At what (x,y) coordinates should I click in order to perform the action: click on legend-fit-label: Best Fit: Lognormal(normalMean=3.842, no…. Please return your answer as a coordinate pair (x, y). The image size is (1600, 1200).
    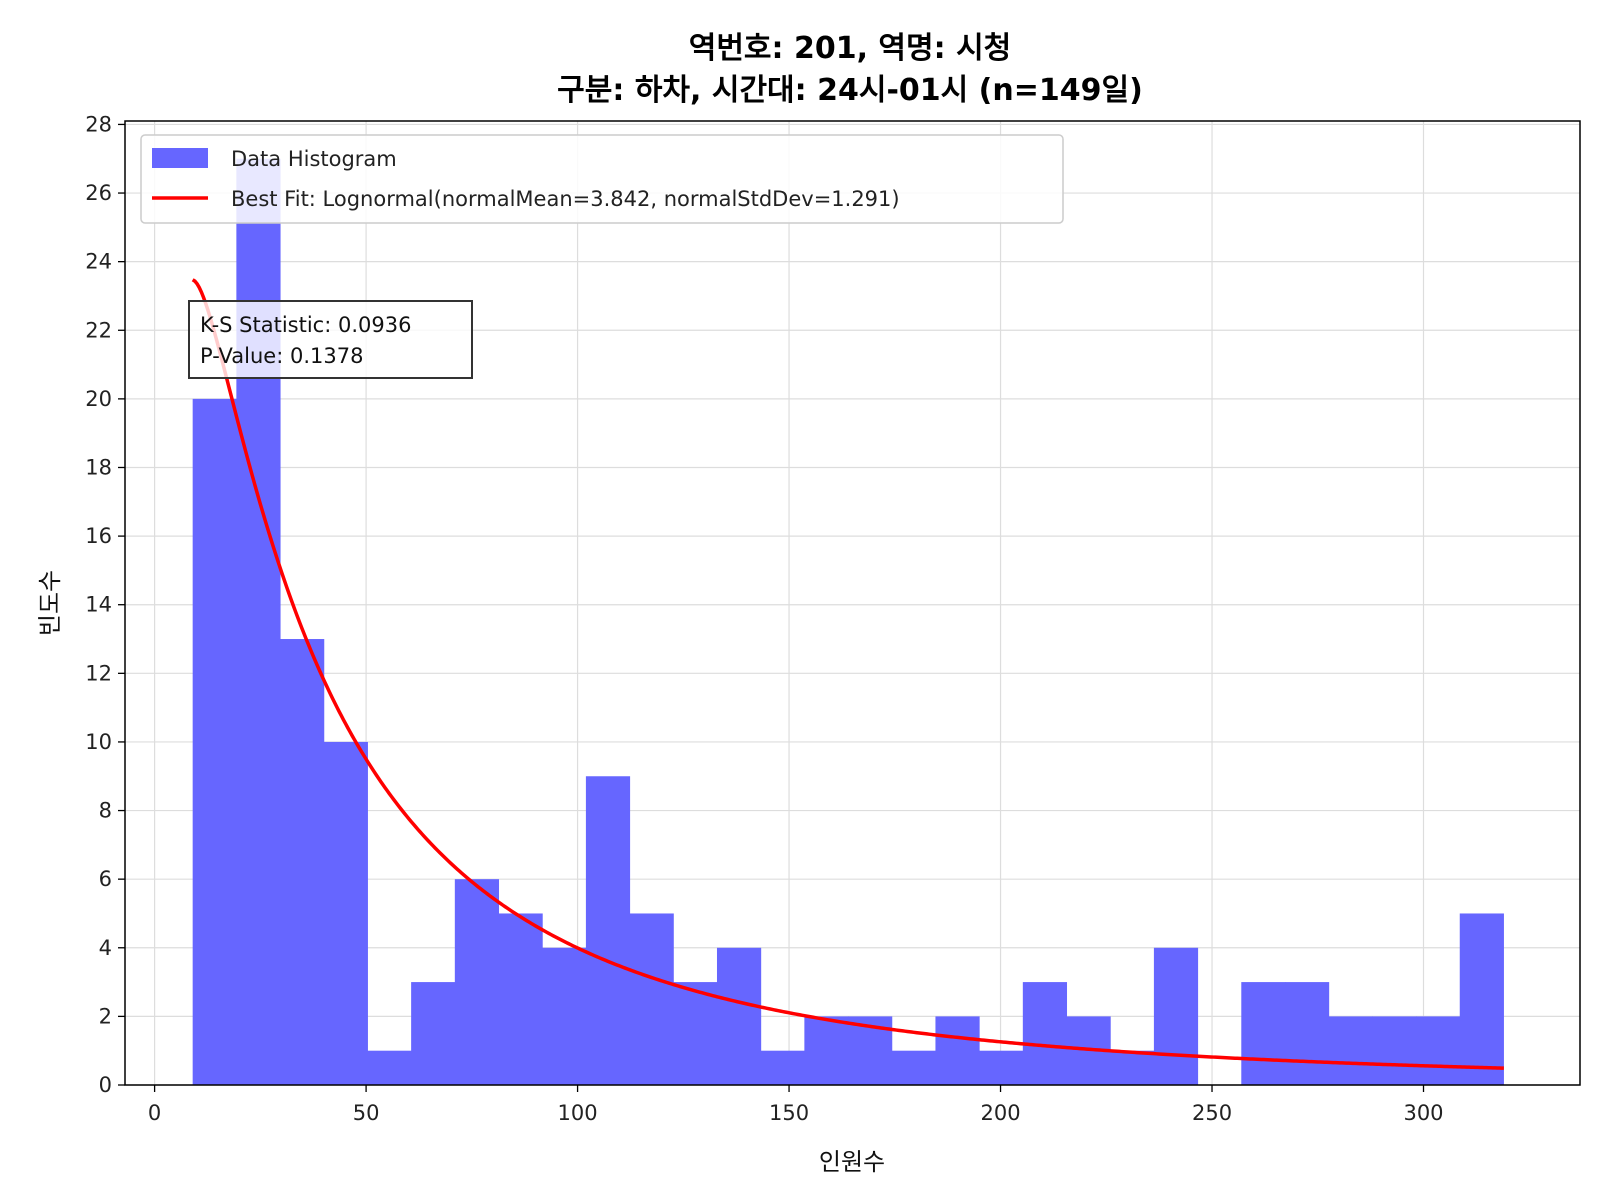
    Looking at the image, I should click on (565, 199).